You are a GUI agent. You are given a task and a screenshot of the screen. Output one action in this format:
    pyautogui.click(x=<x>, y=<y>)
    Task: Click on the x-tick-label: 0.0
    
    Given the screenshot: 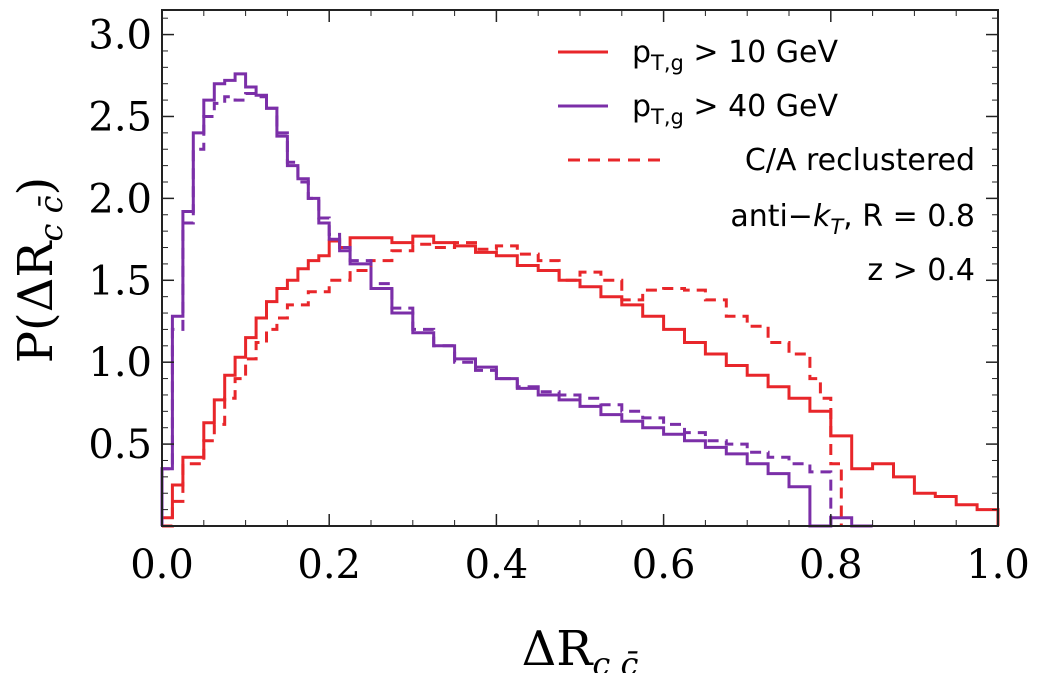 What is the action you would take?
    pyautogui.click(x=162, y=565)
    